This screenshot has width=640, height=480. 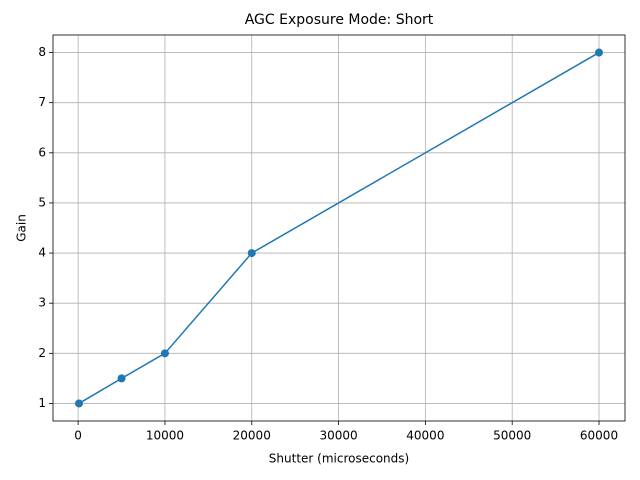 I want to click on chart-title: AGC Exposure Mode: Short, so click(x=339, y=20).